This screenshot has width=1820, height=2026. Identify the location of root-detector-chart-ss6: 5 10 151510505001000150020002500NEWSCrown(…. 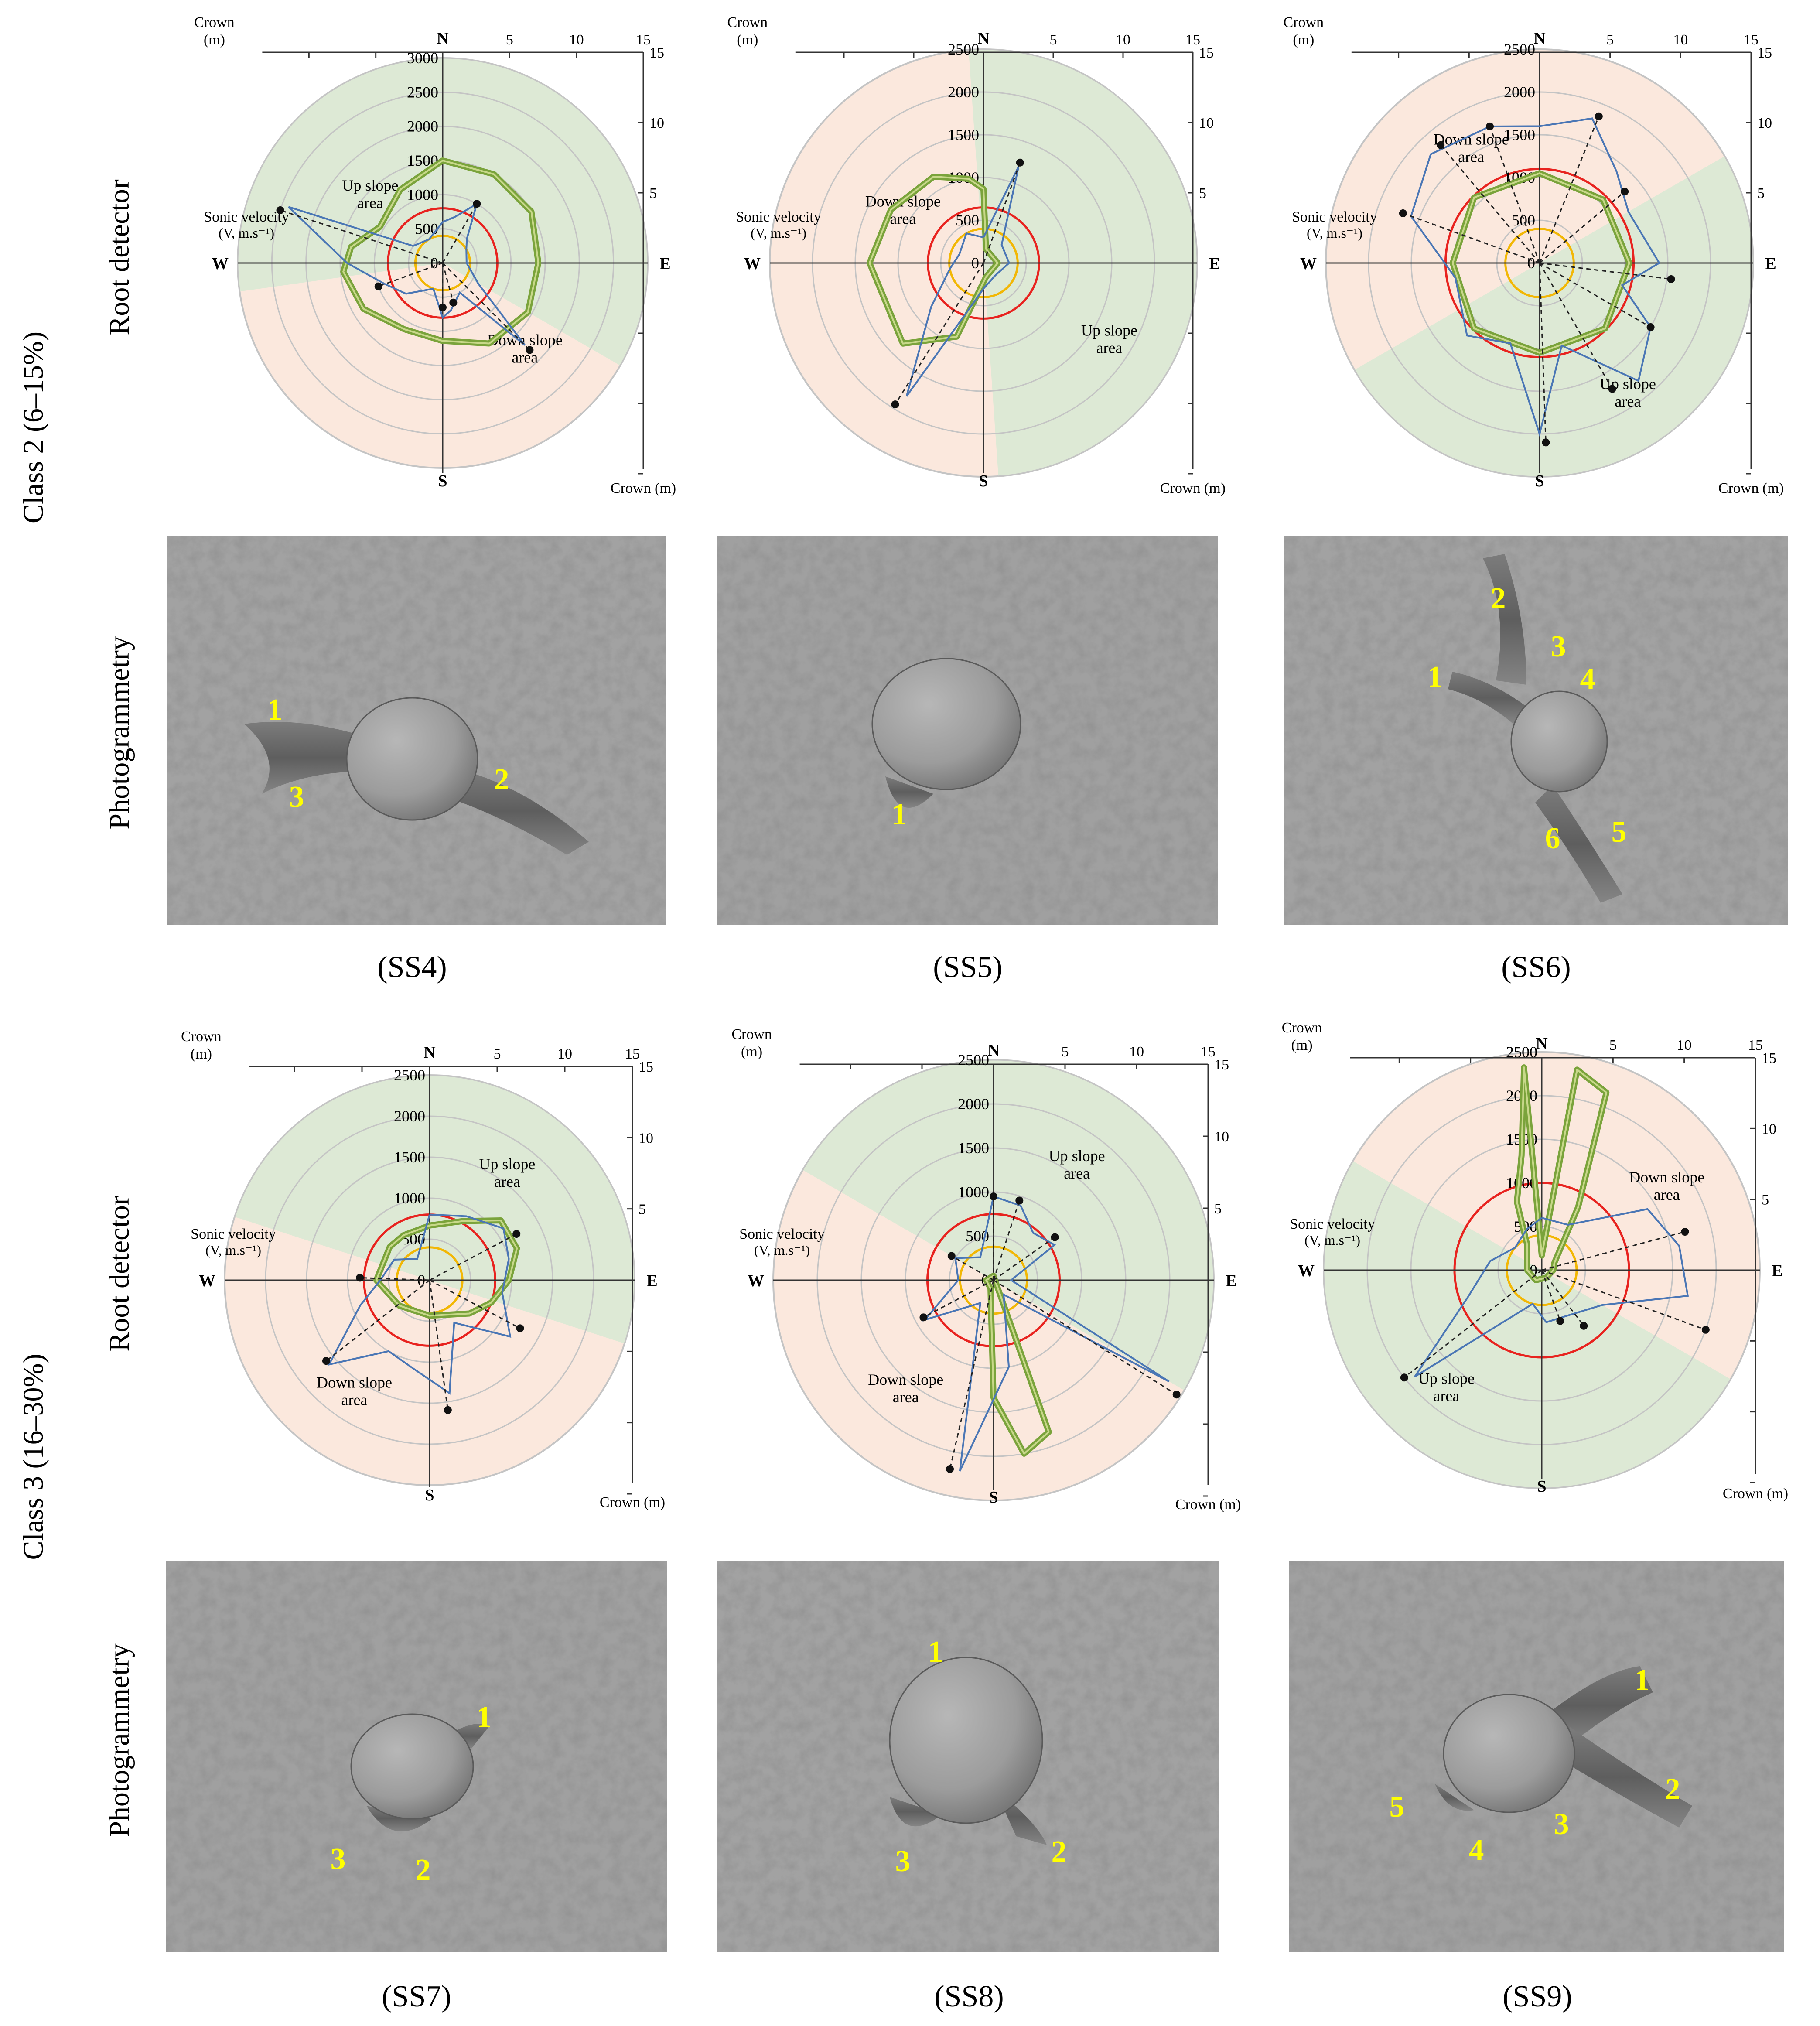
(1534, 255).